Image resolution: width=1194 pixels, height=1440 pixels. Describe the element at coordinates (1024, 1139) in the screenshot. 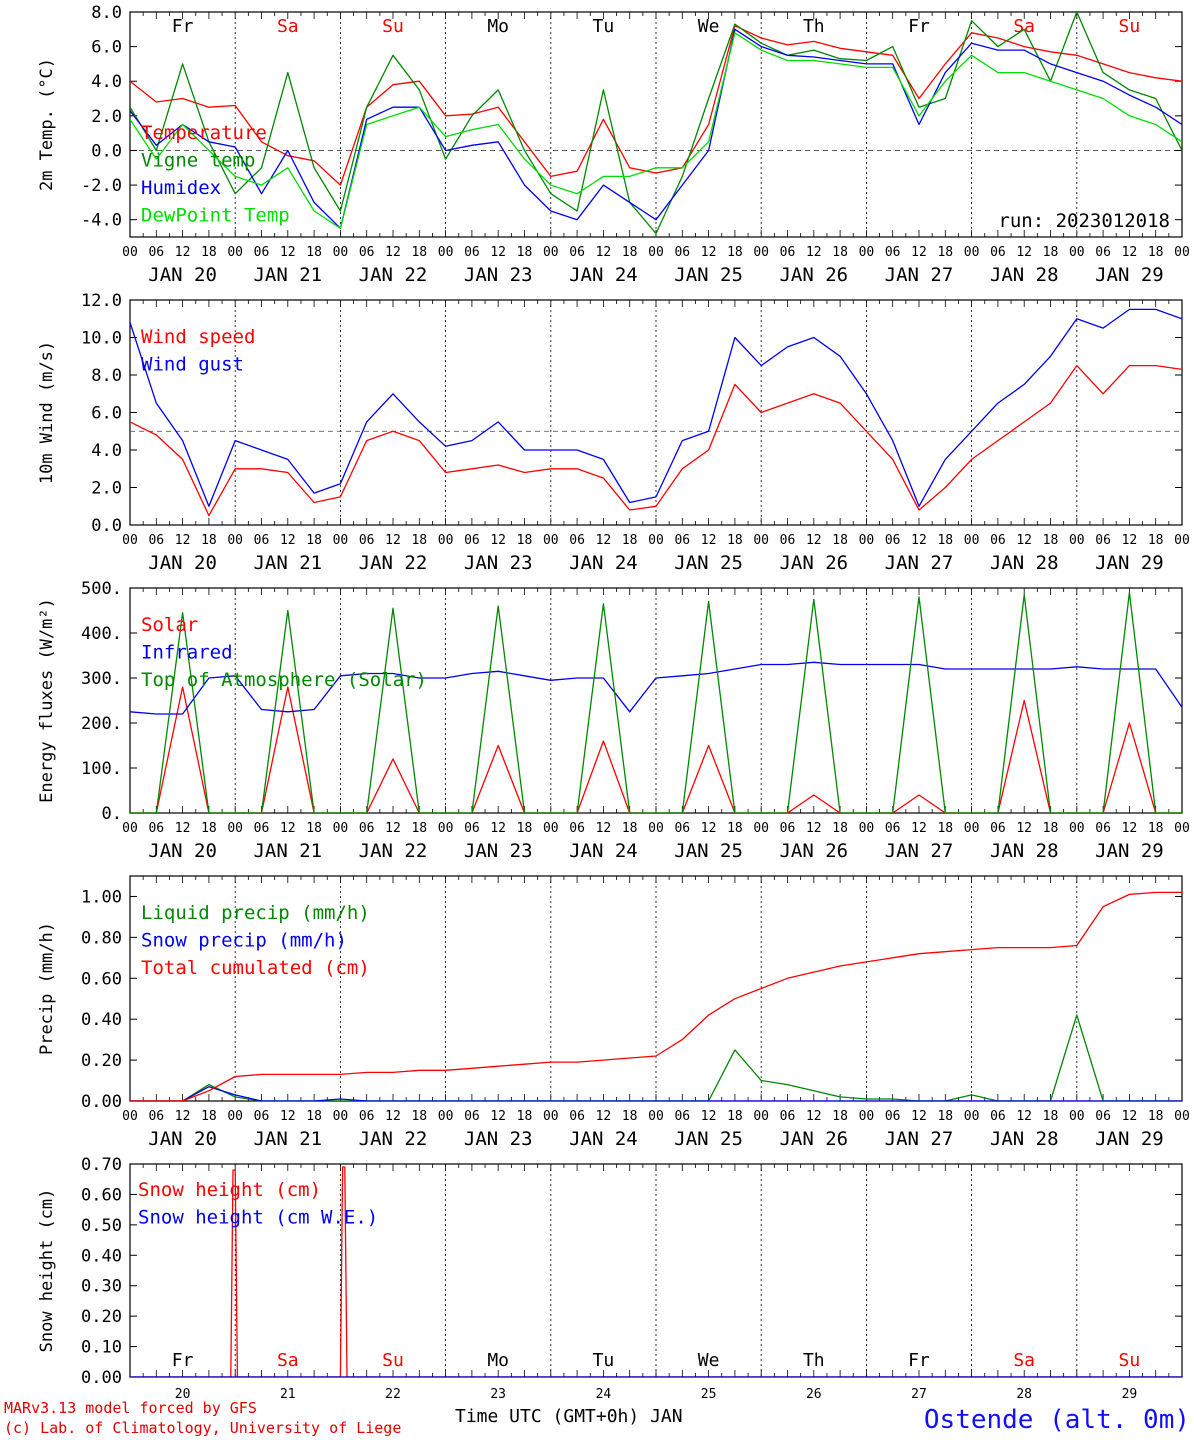

I see `x-date-label: JAN 28` at that location.